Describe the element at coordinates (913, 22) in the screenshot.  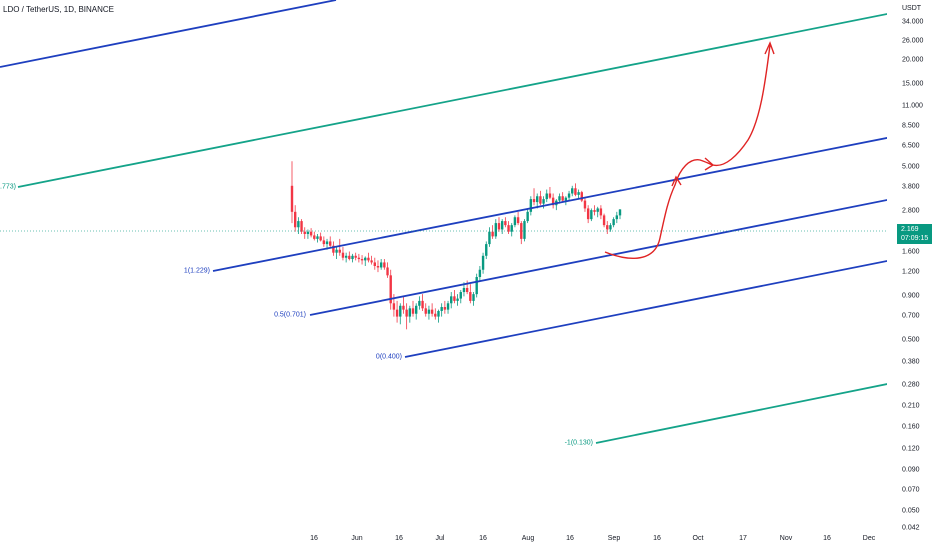
I see `price-axis-tick: 34.000` at that location.